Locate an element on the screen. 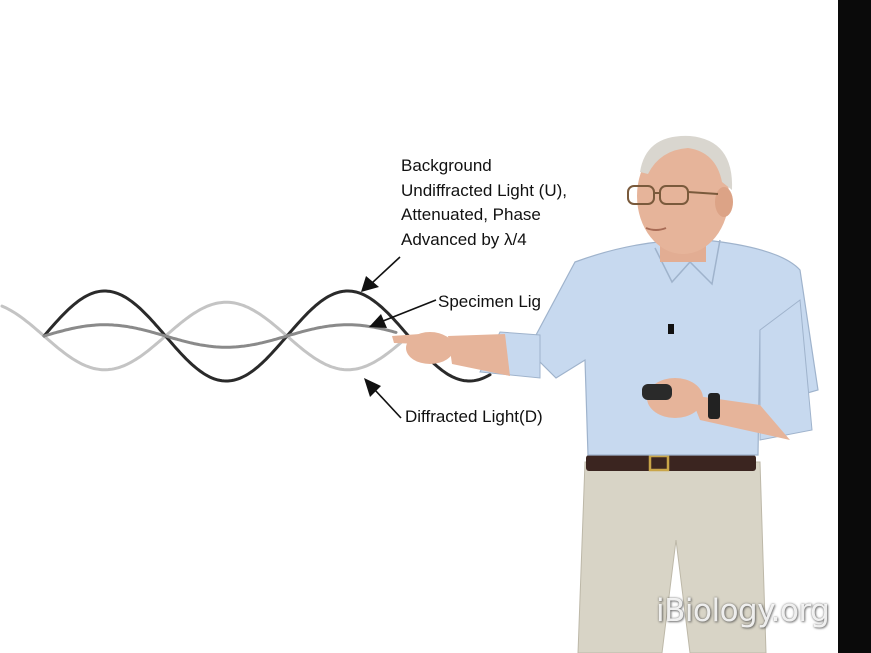 This screenshot has width=871, height=653. arrow-to-diffracted is located at coordinates (383, 398).